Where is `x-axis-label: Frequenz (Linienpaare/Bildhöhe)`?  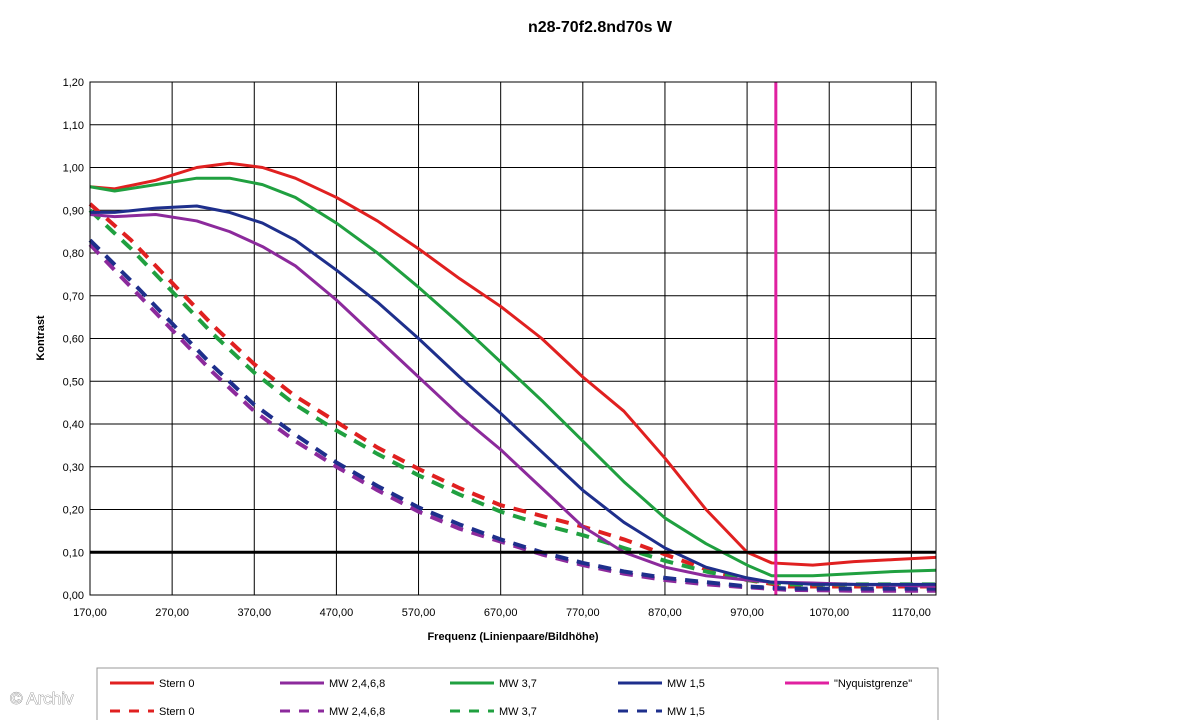
x-axis-label: Frequenz (Linienpaare/Bildhöhe) is located at coordinates (512, 637).